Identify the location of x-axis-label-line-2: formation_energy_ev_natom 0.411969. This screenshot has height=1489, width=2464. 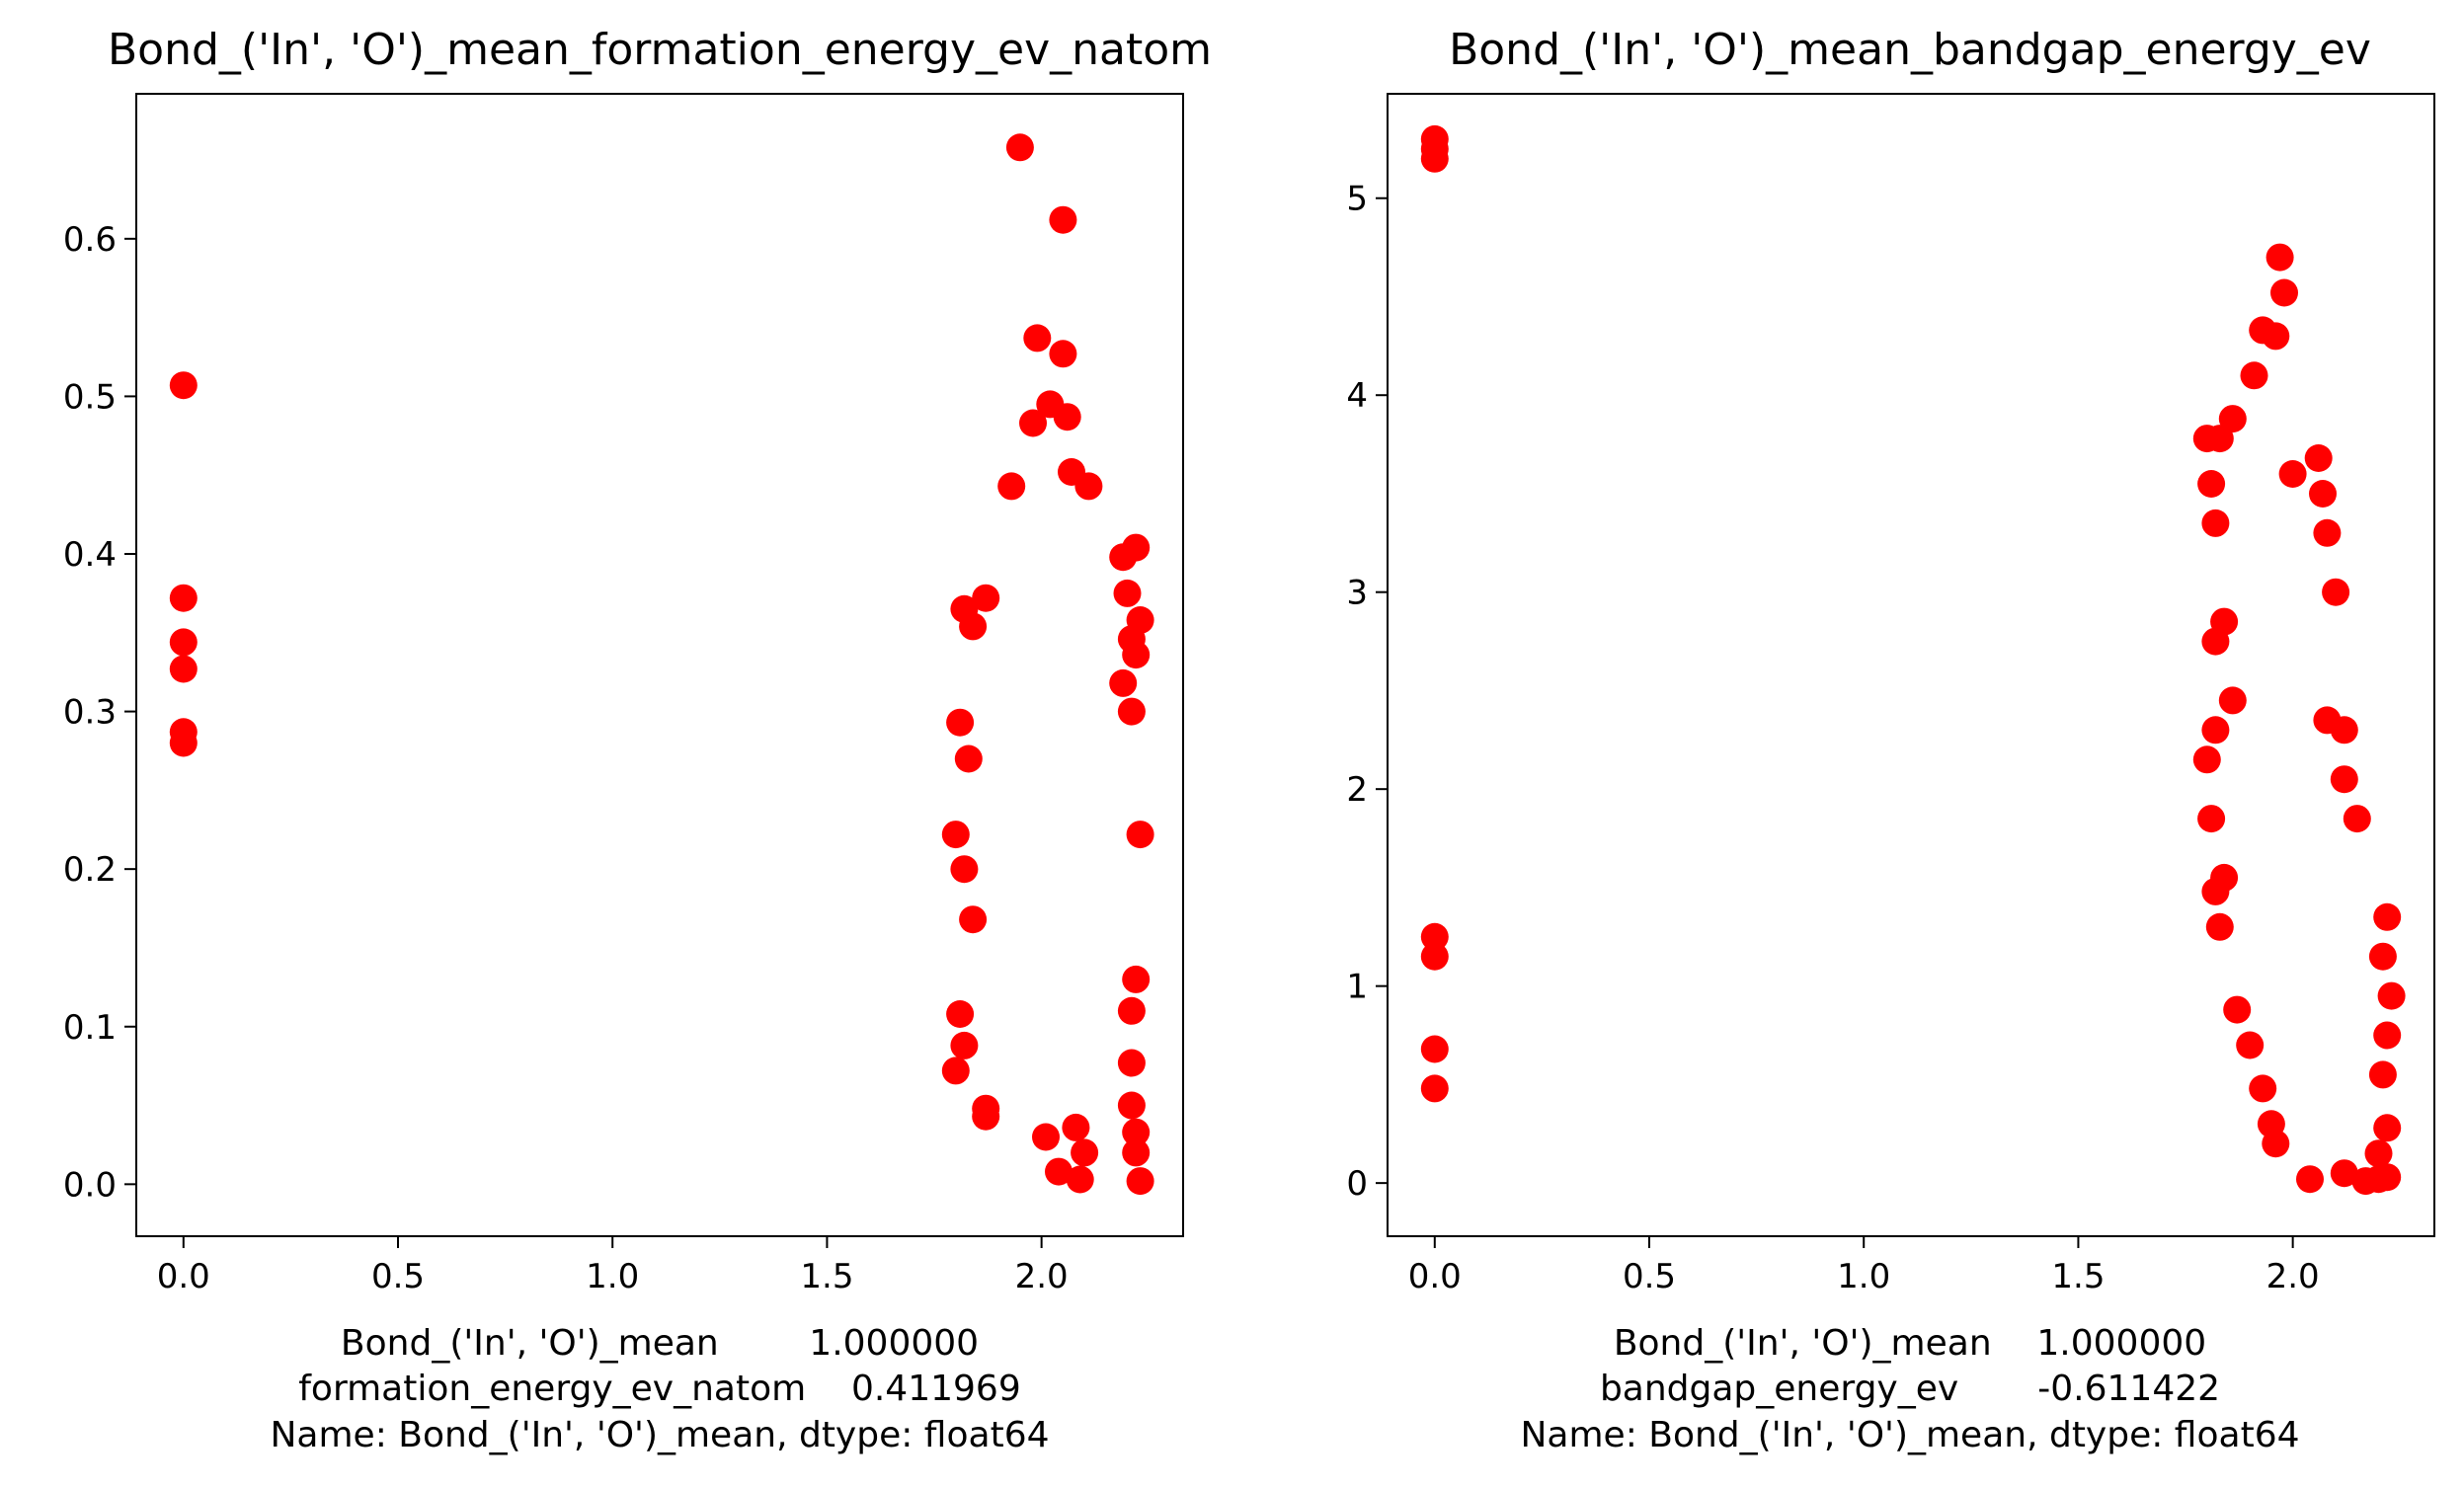
(659, 1389).